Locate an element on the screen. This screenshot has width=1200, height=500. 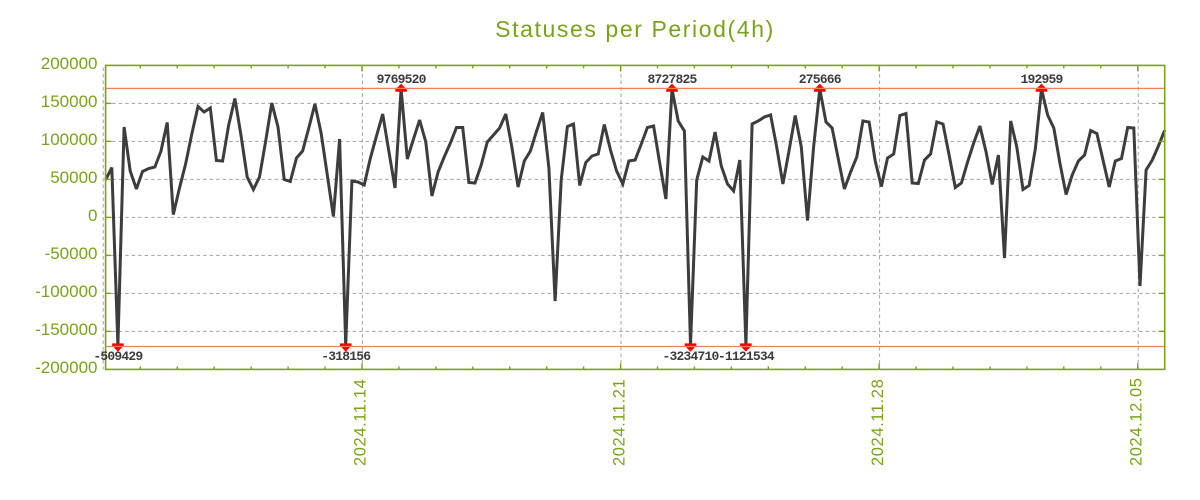
svg-text: 2024.11.21 is located at coordinates (619, 422).